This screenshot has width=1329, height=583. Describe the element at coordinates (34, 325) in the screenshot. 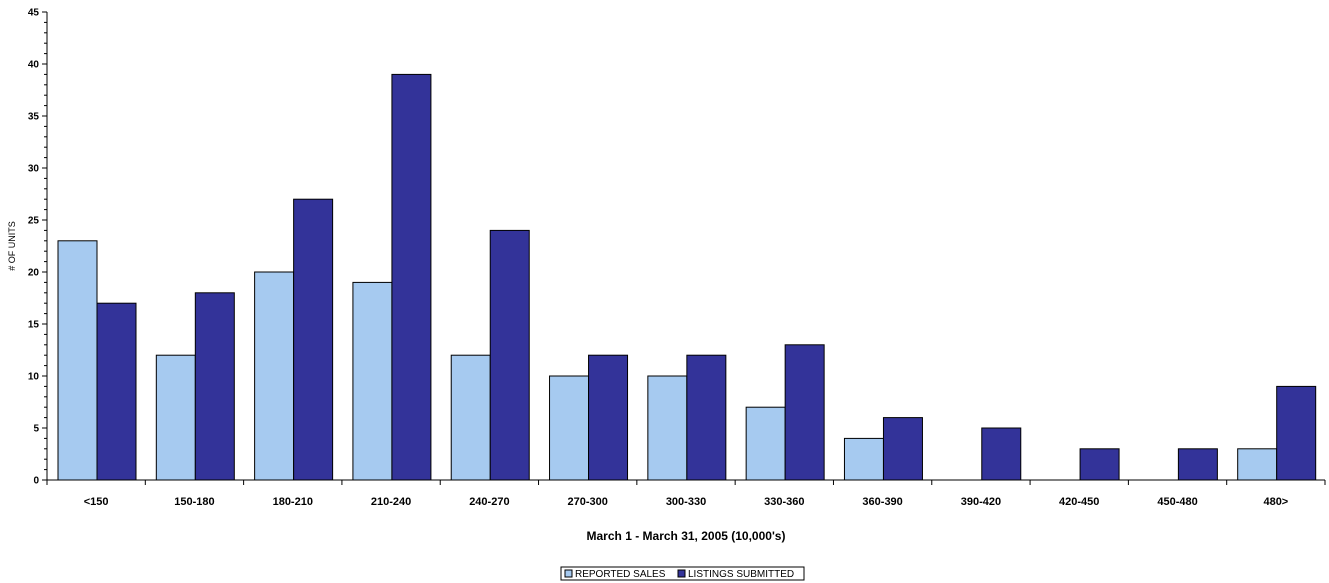

I see `y-tick-label-3: 15` at that location.